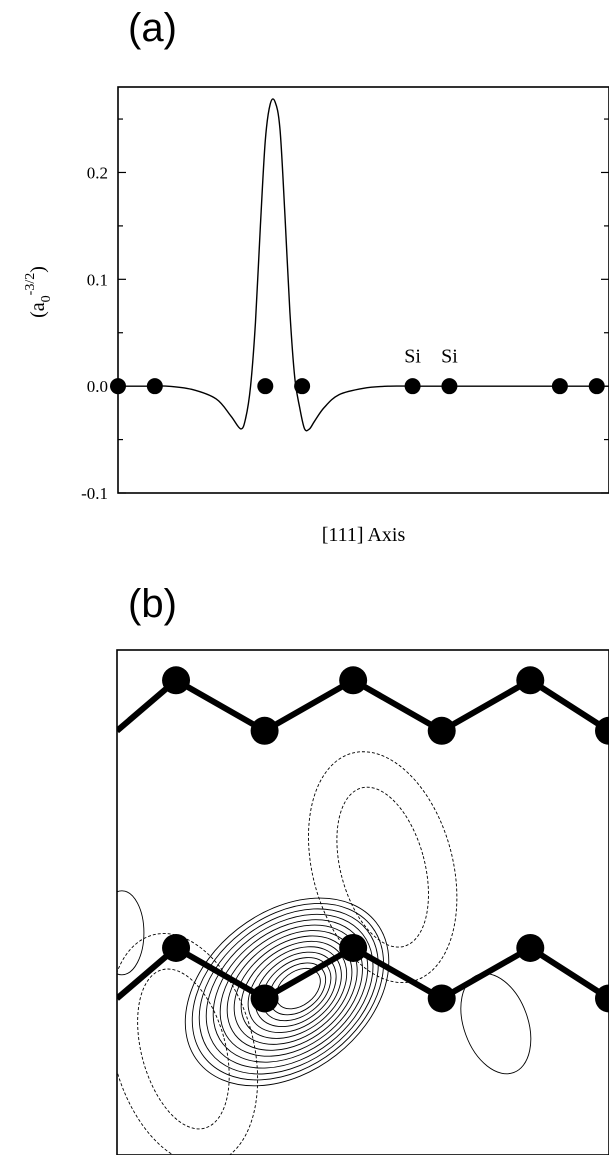 This screenshot has width=609, height=1155. What do you see at coordinates (30, 284) in the screenshot?
I see `y-axis-label-sup: -3/2` at bounding box center [30, 284].